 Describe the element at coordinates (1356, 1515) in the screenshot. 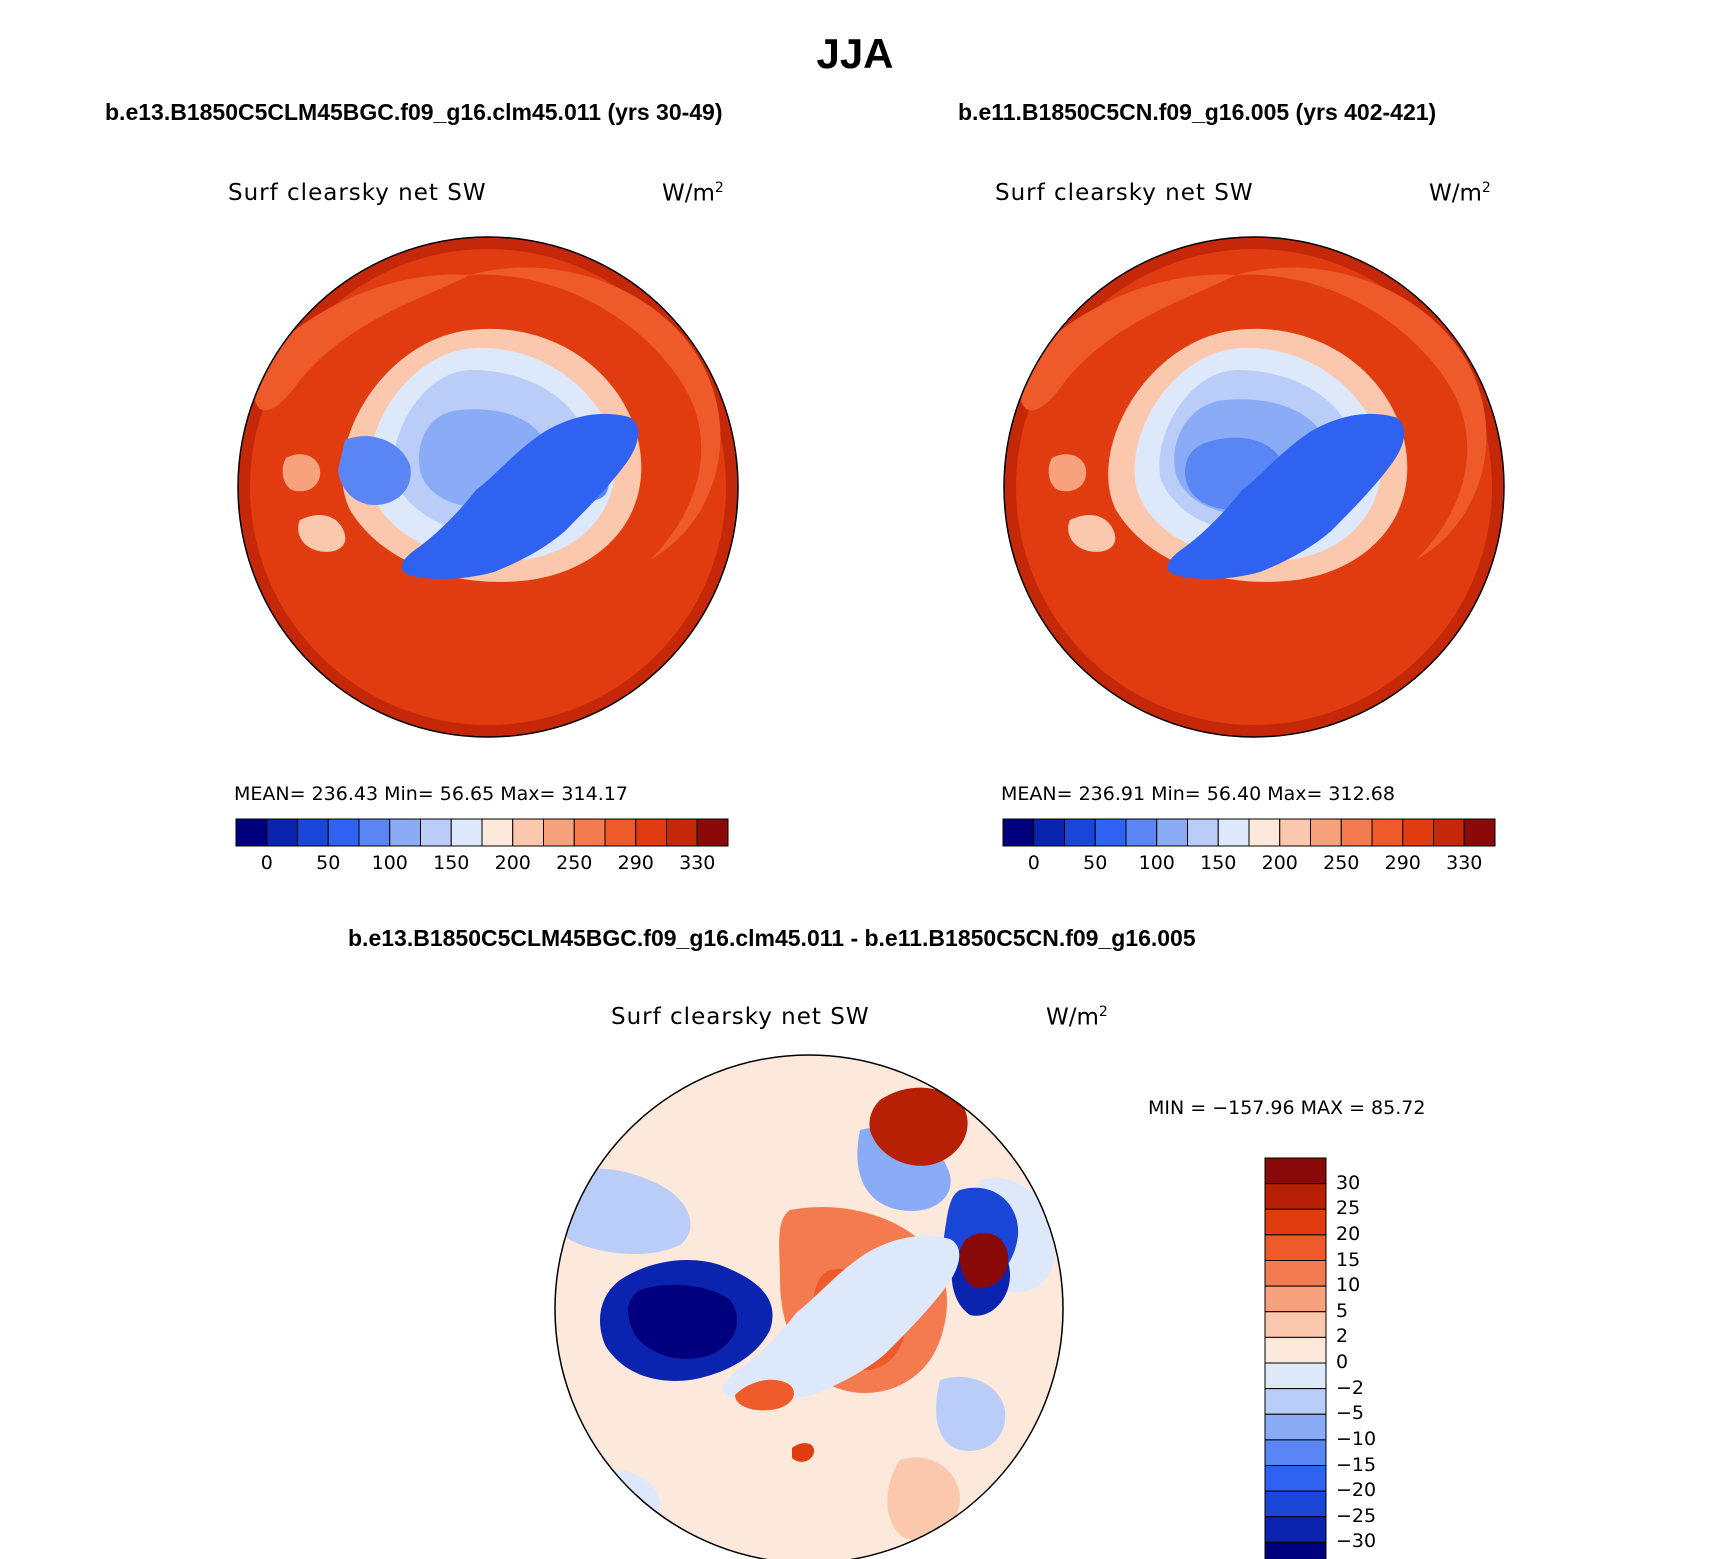

I see `diff-colorbar-tick-label: −25` at that location.